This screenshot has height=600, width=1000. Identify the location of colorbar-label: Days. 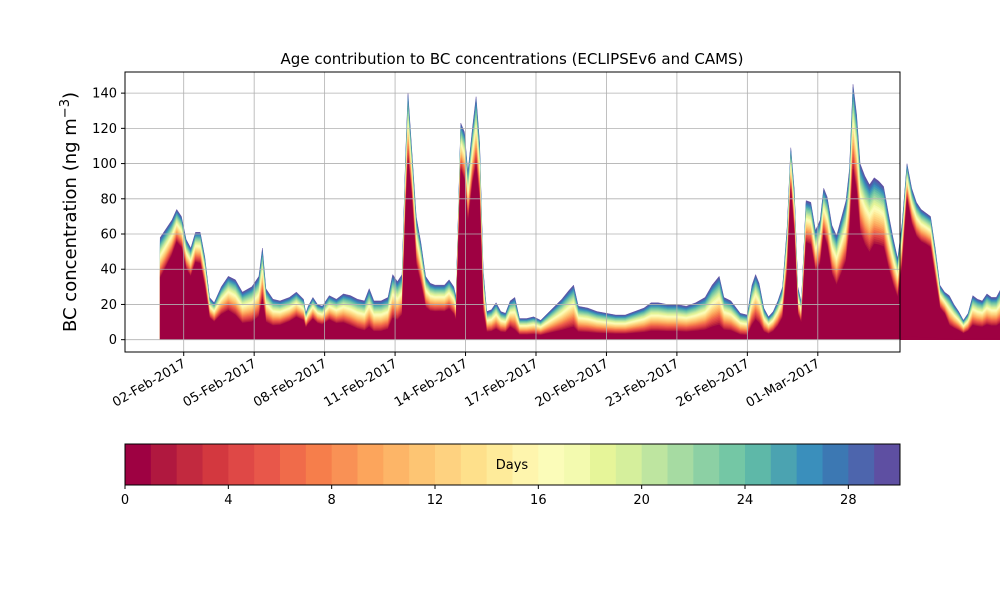
(512, 465).